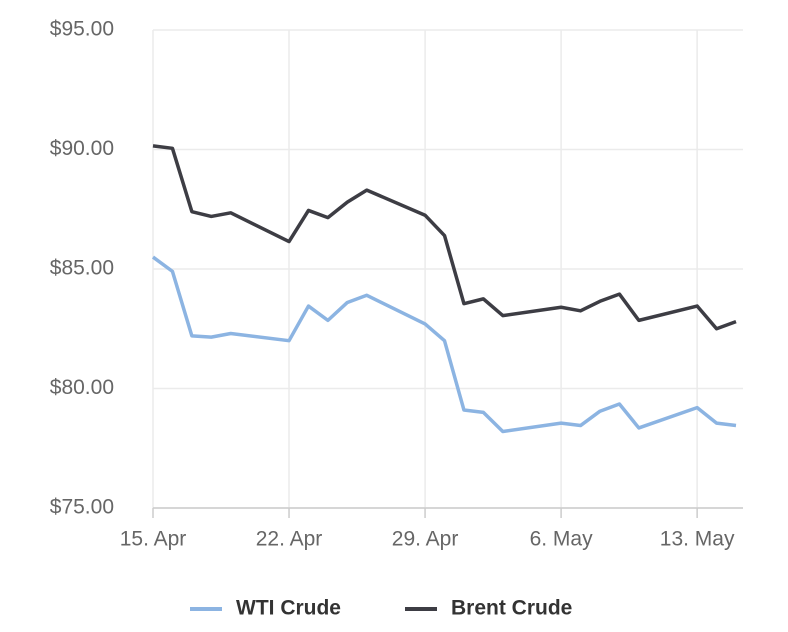 Image resolution: width=788 pixels, height=632 pixels. Describe the element at coordinates (697, 539) in the screenshot. I see `x-tick-label: 13. May` at that location.